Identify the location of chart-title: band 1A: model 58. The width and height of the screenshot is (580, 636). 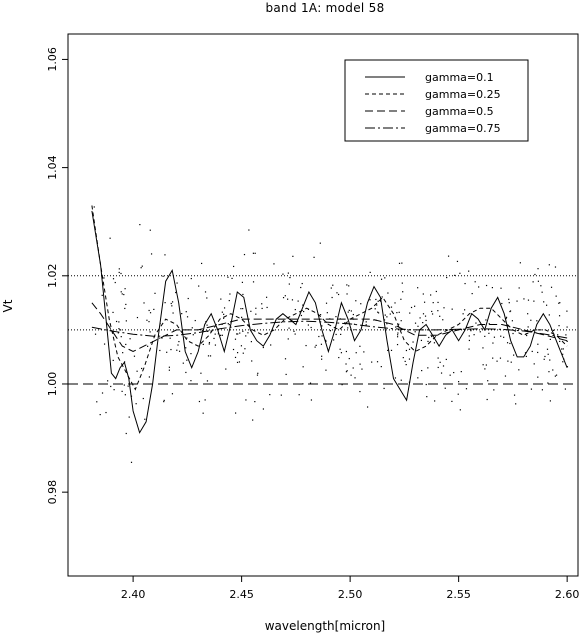
(324, 8).